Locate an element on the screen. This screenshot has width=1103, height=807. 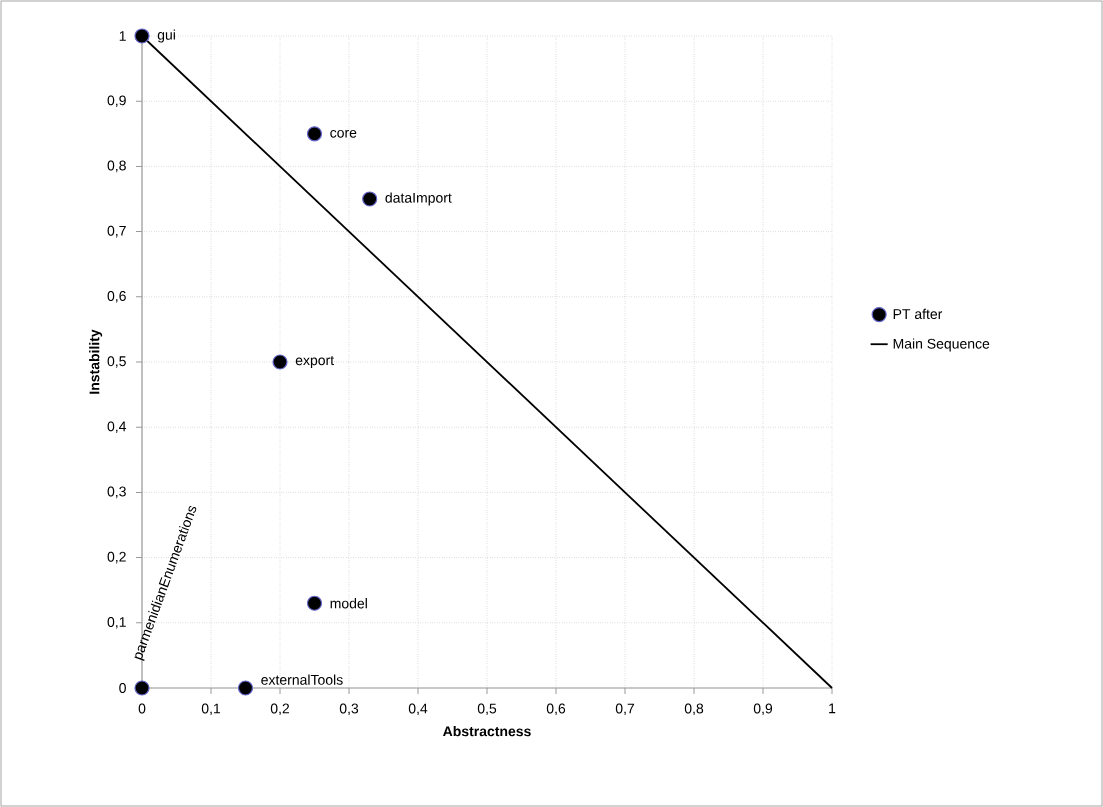
x-tick-label: 0,4 is located at coordinates (418, 709).